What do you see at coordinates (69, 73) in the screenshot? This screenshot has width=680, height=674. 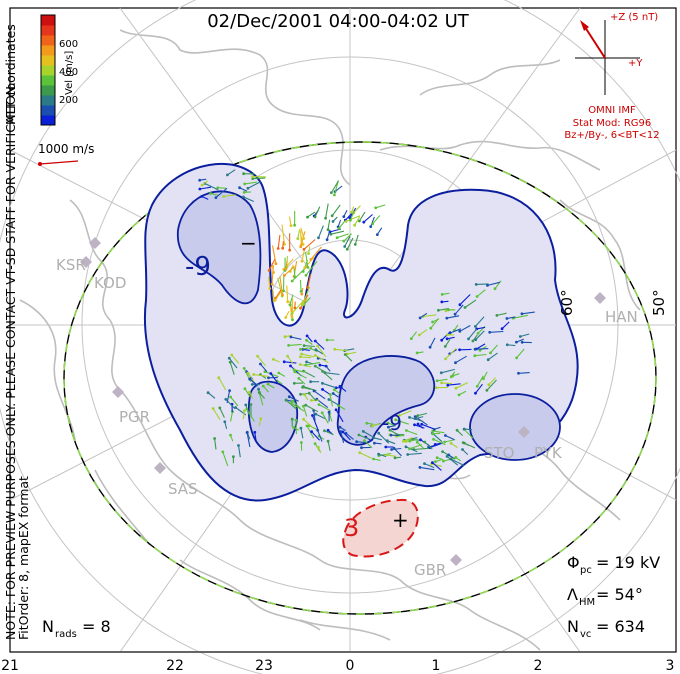 I see `colorbar-label: Vel [m/s]` at bounding box center [69, 73].